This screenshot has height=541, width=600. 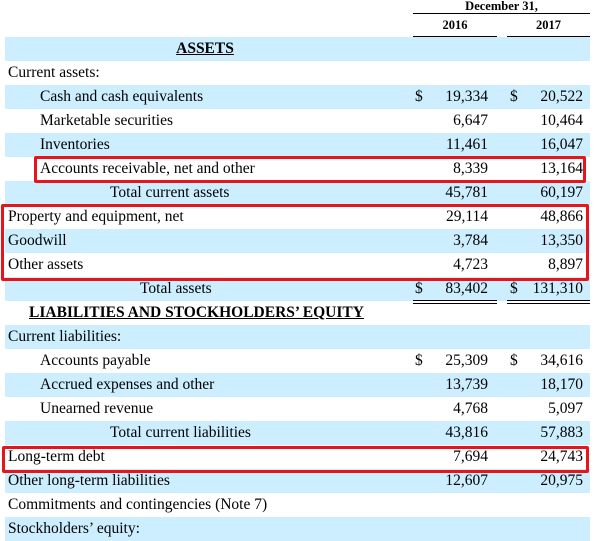 What do you see at coordinates (297, 337) in the screenshot?
I see `table-row: Current liabilities:` at bounding box center [297, 337].